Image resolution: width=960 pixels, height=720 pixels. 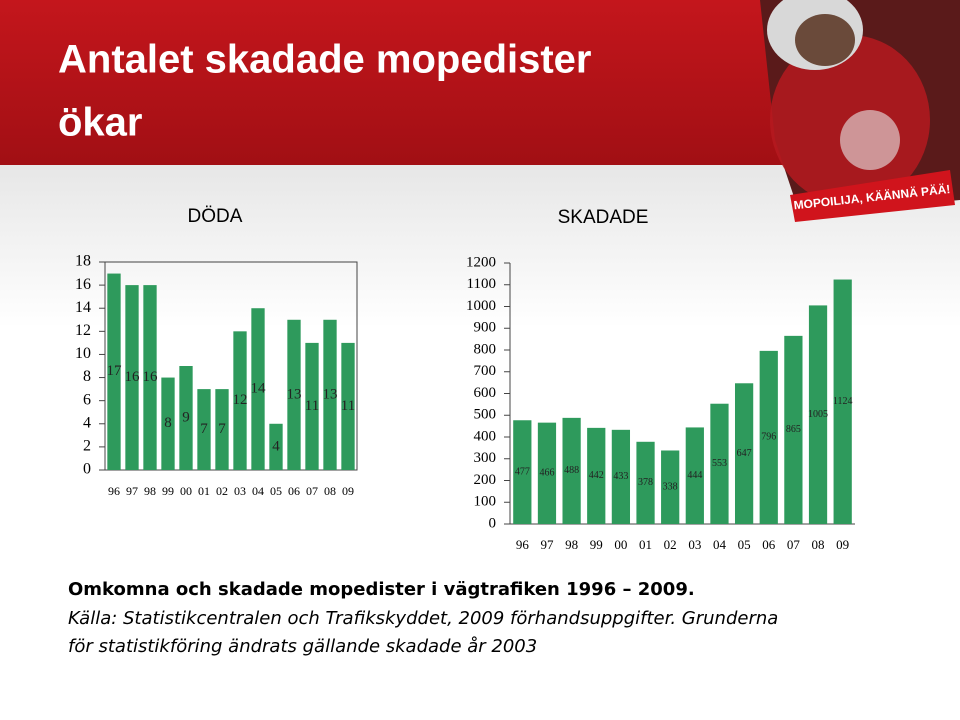 I want to click on y-tick-label: 300, so click(x=485, y=458).